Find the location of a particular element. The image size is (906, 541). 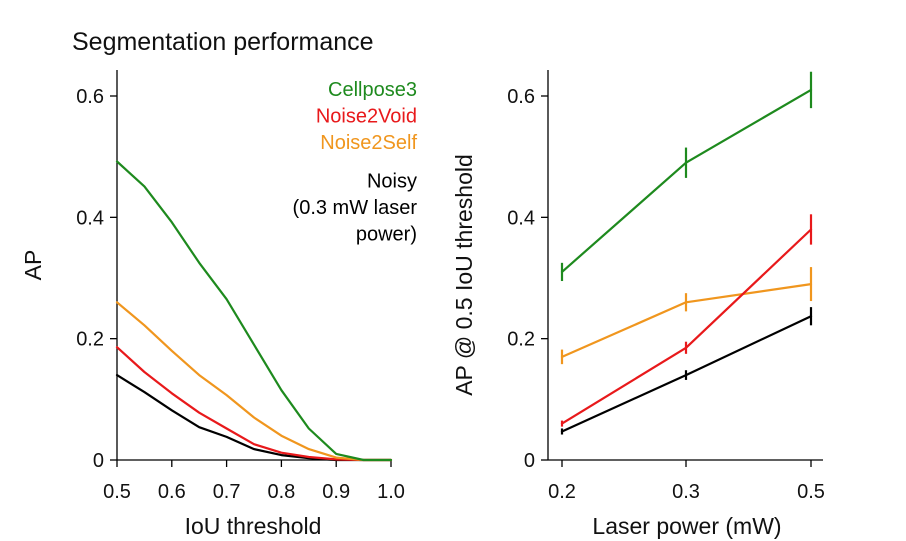

left-y-tick-label: 0.6 is located at coordinates (90, 97).